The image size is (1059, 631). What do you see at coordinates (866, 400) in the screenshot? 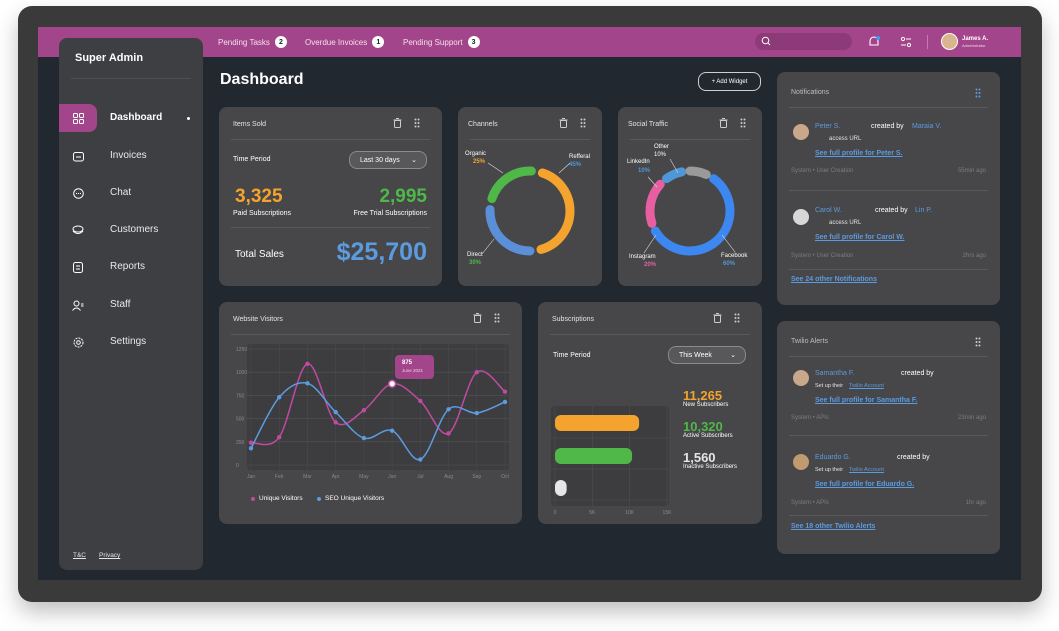
I see `profile-link: See full profile for Samantha F.` at bounding box center [866, 400].